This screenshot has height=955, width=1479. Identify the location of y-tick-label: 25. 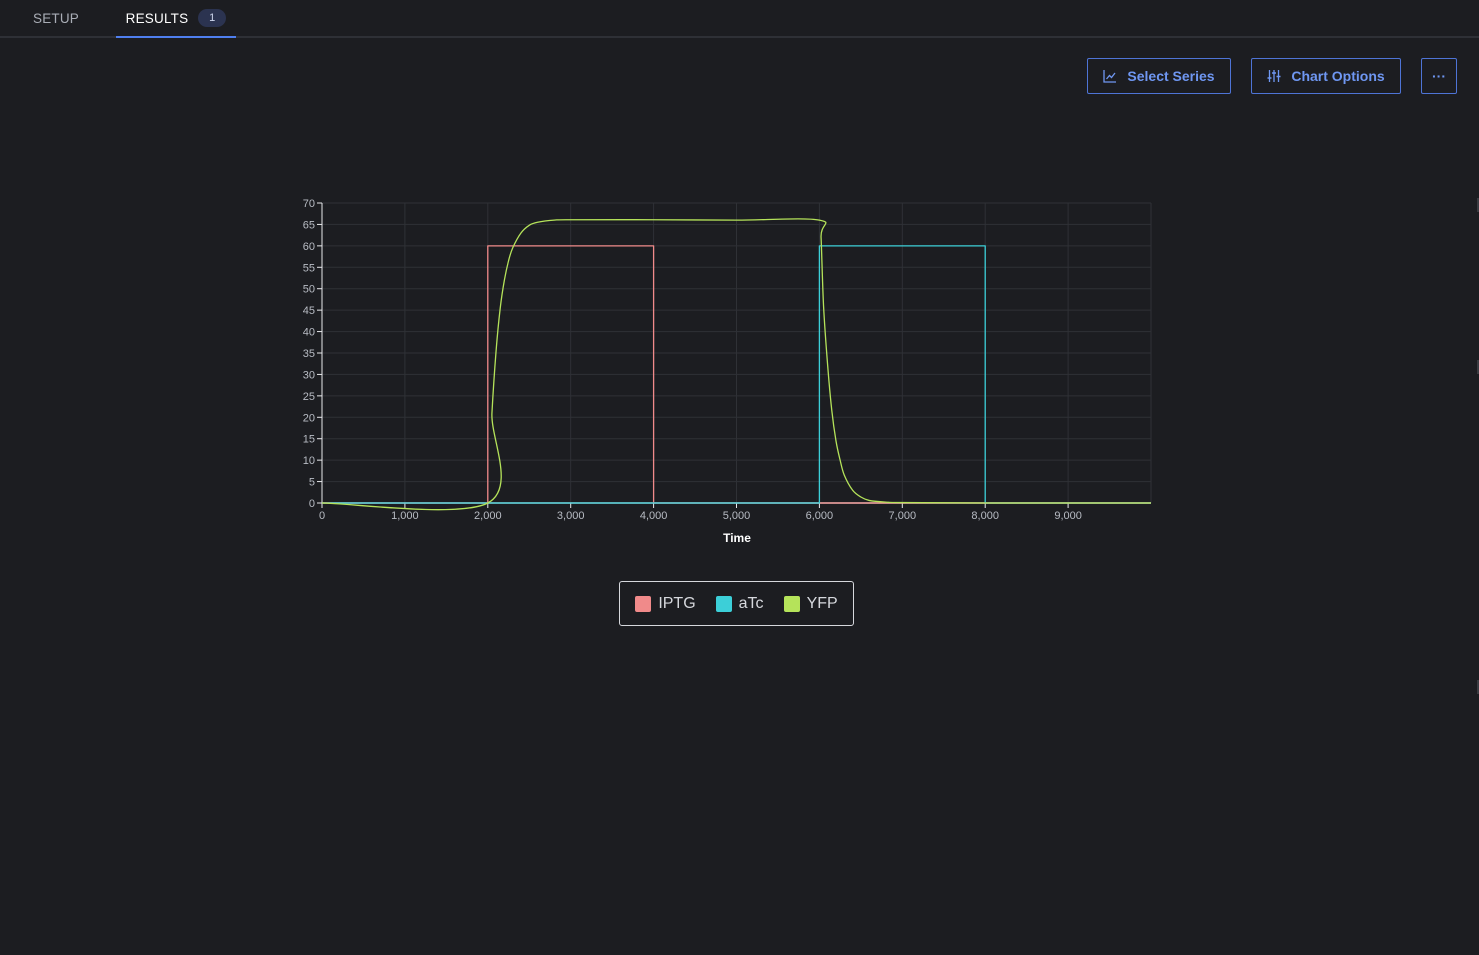
(309, 397).